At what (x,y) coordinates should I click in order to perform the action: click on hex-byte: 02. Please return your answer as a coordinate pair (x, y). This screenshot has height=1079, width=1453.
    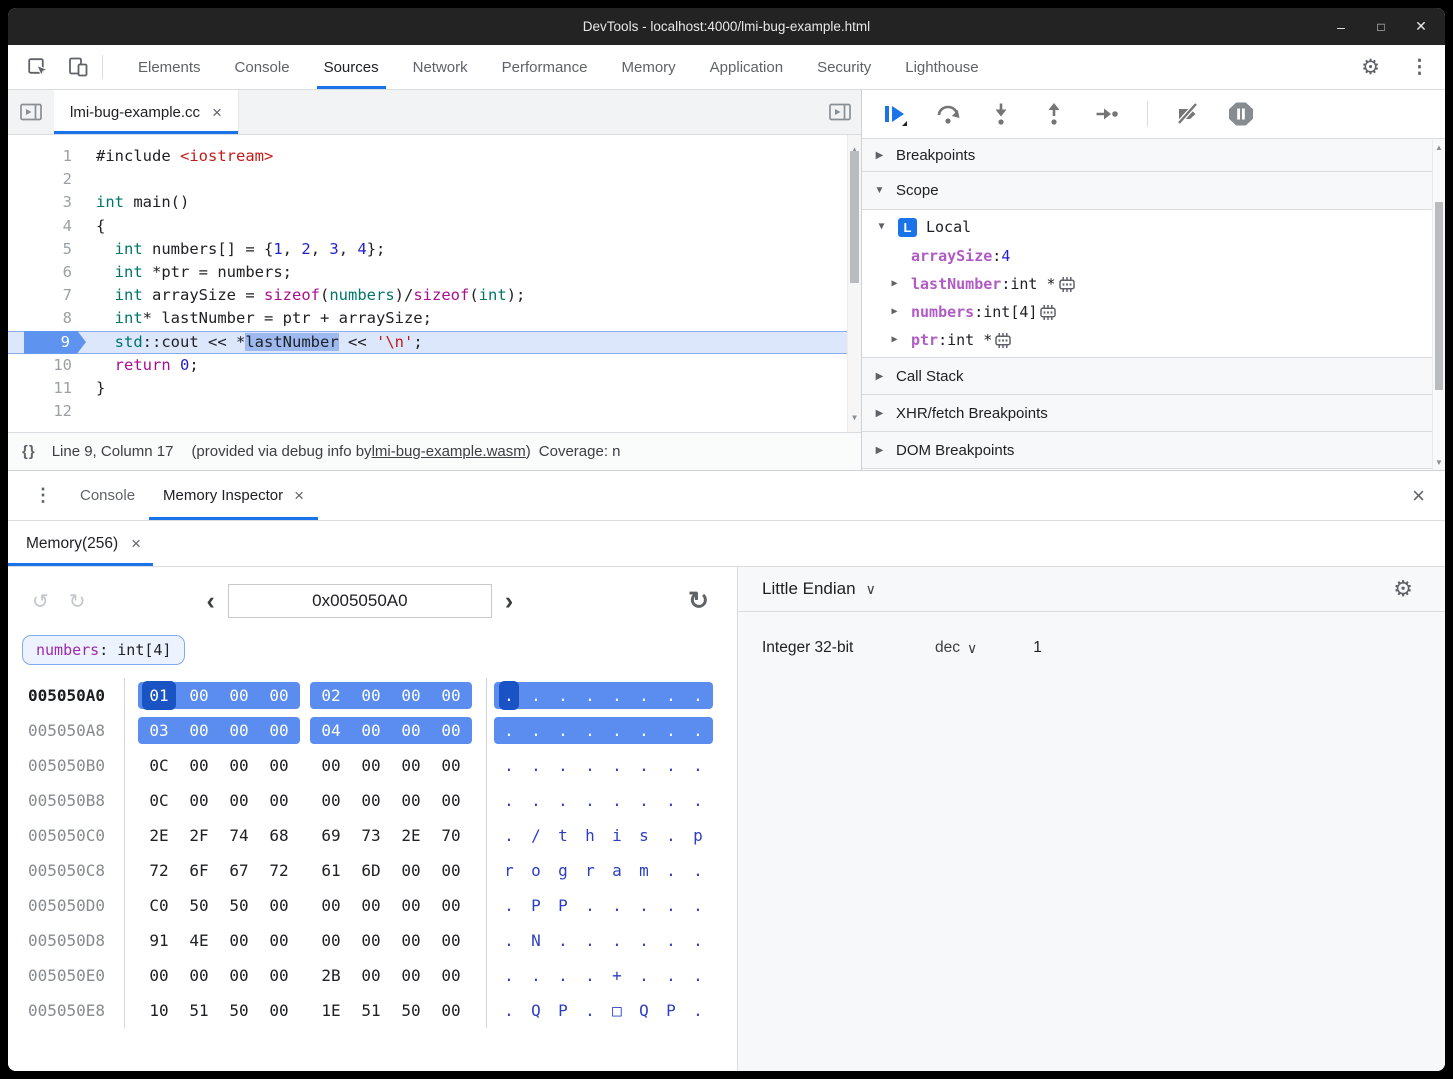
    Looking at the image, I should click on (331, 695).